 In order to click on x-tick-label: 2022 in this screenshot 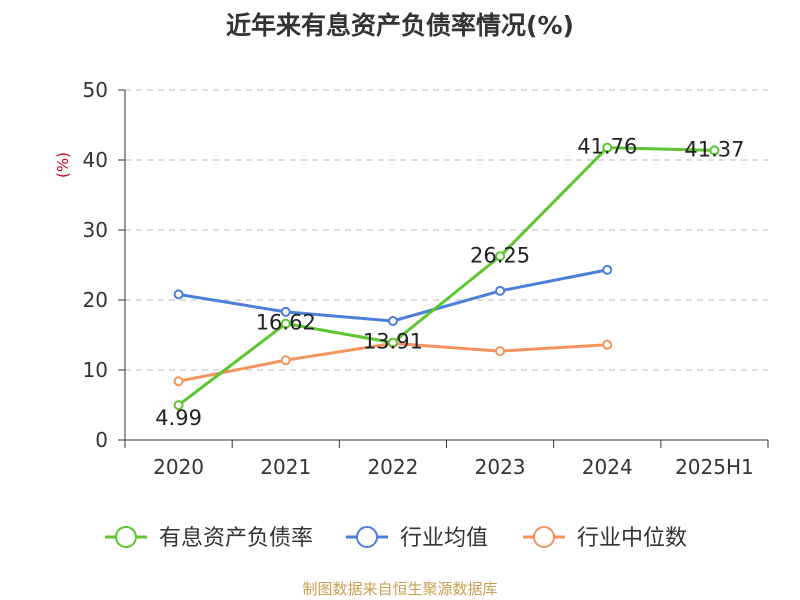, I will do `click(392, 467)`.